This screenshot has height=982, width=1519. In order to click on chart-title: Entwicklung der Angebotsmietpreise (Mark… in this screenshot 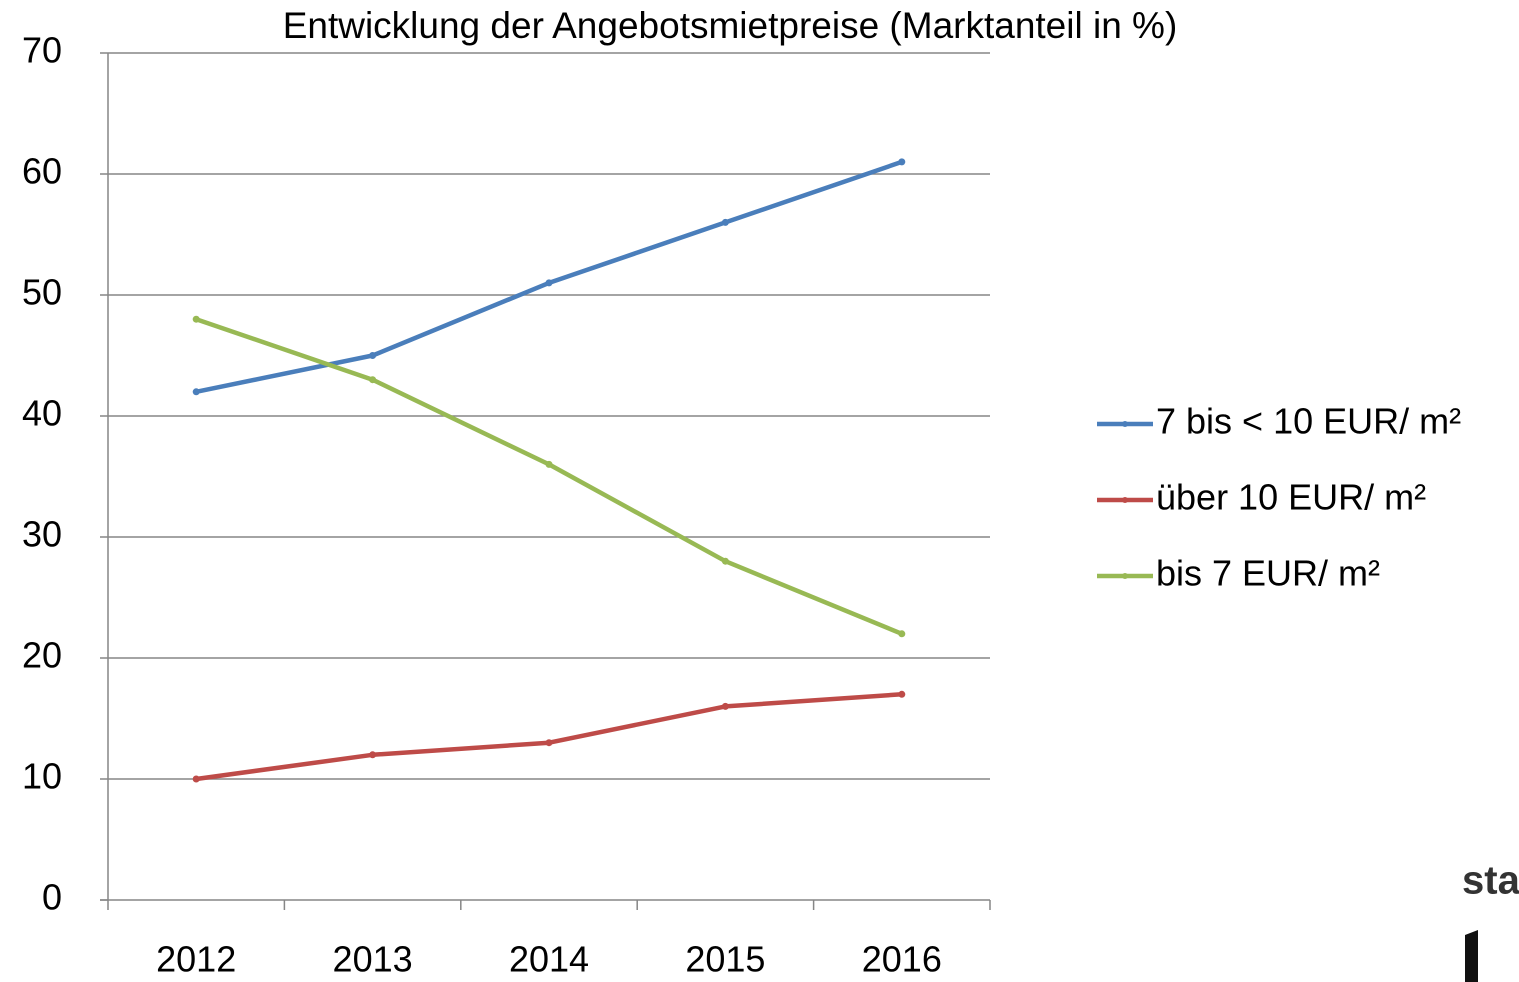, I will do `click(730, 25)`.